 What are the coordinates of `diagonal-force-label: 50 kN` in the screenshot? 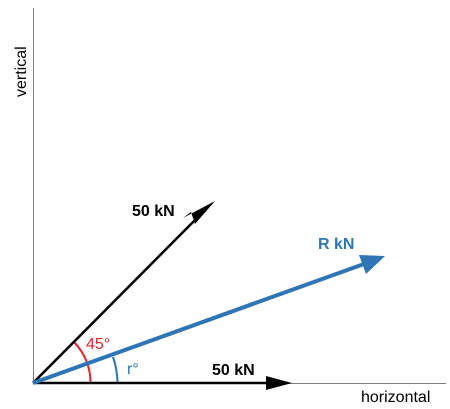 It's located at (153, 211).